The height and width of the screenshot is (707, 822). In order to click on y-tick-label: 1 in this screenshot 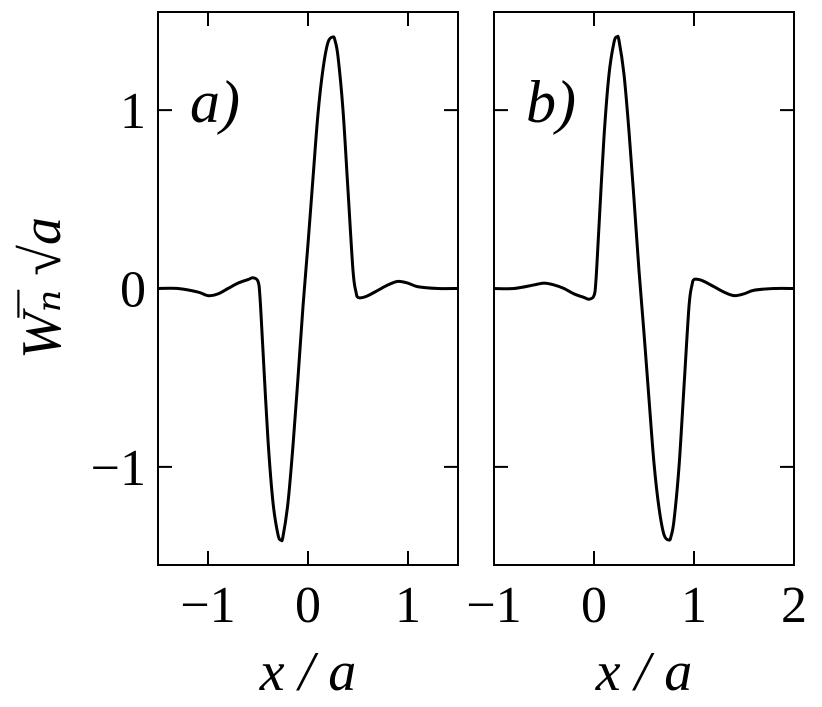, I will do `click(133, 111)`.